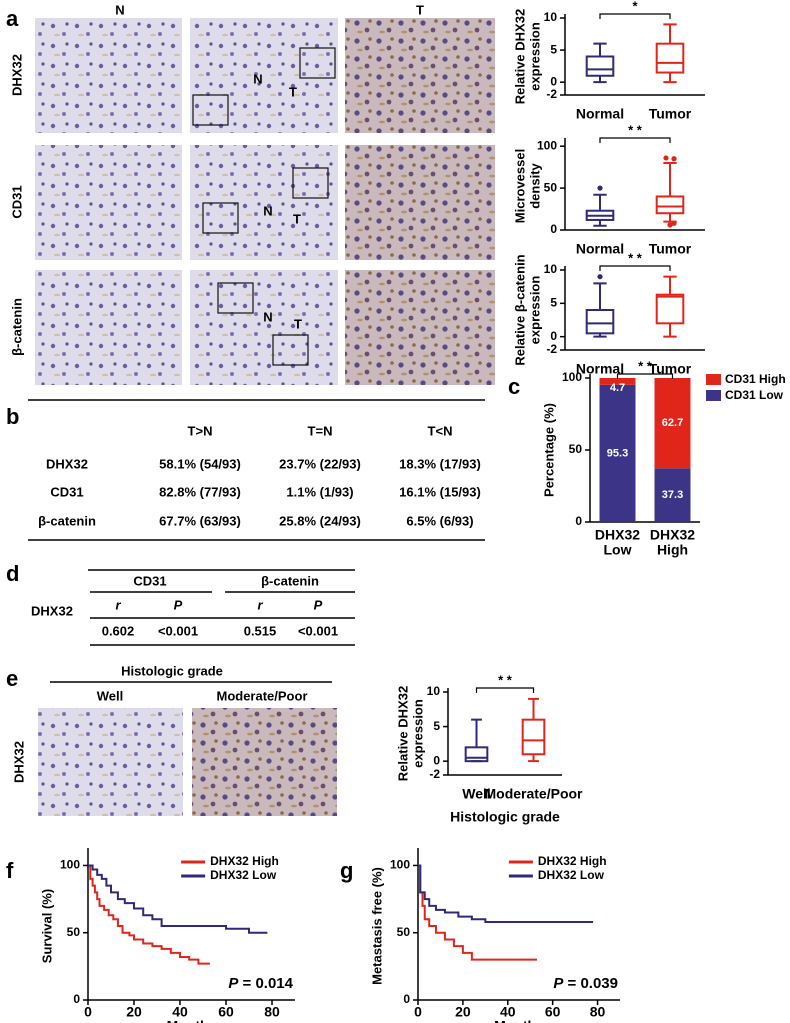 Image resolution: width=790 pixels, height=1023 pixels. What do you see at coordinates (172, 670) in the screenshot?
I see `header: Histologic grade` at bounding box center [172, 670].